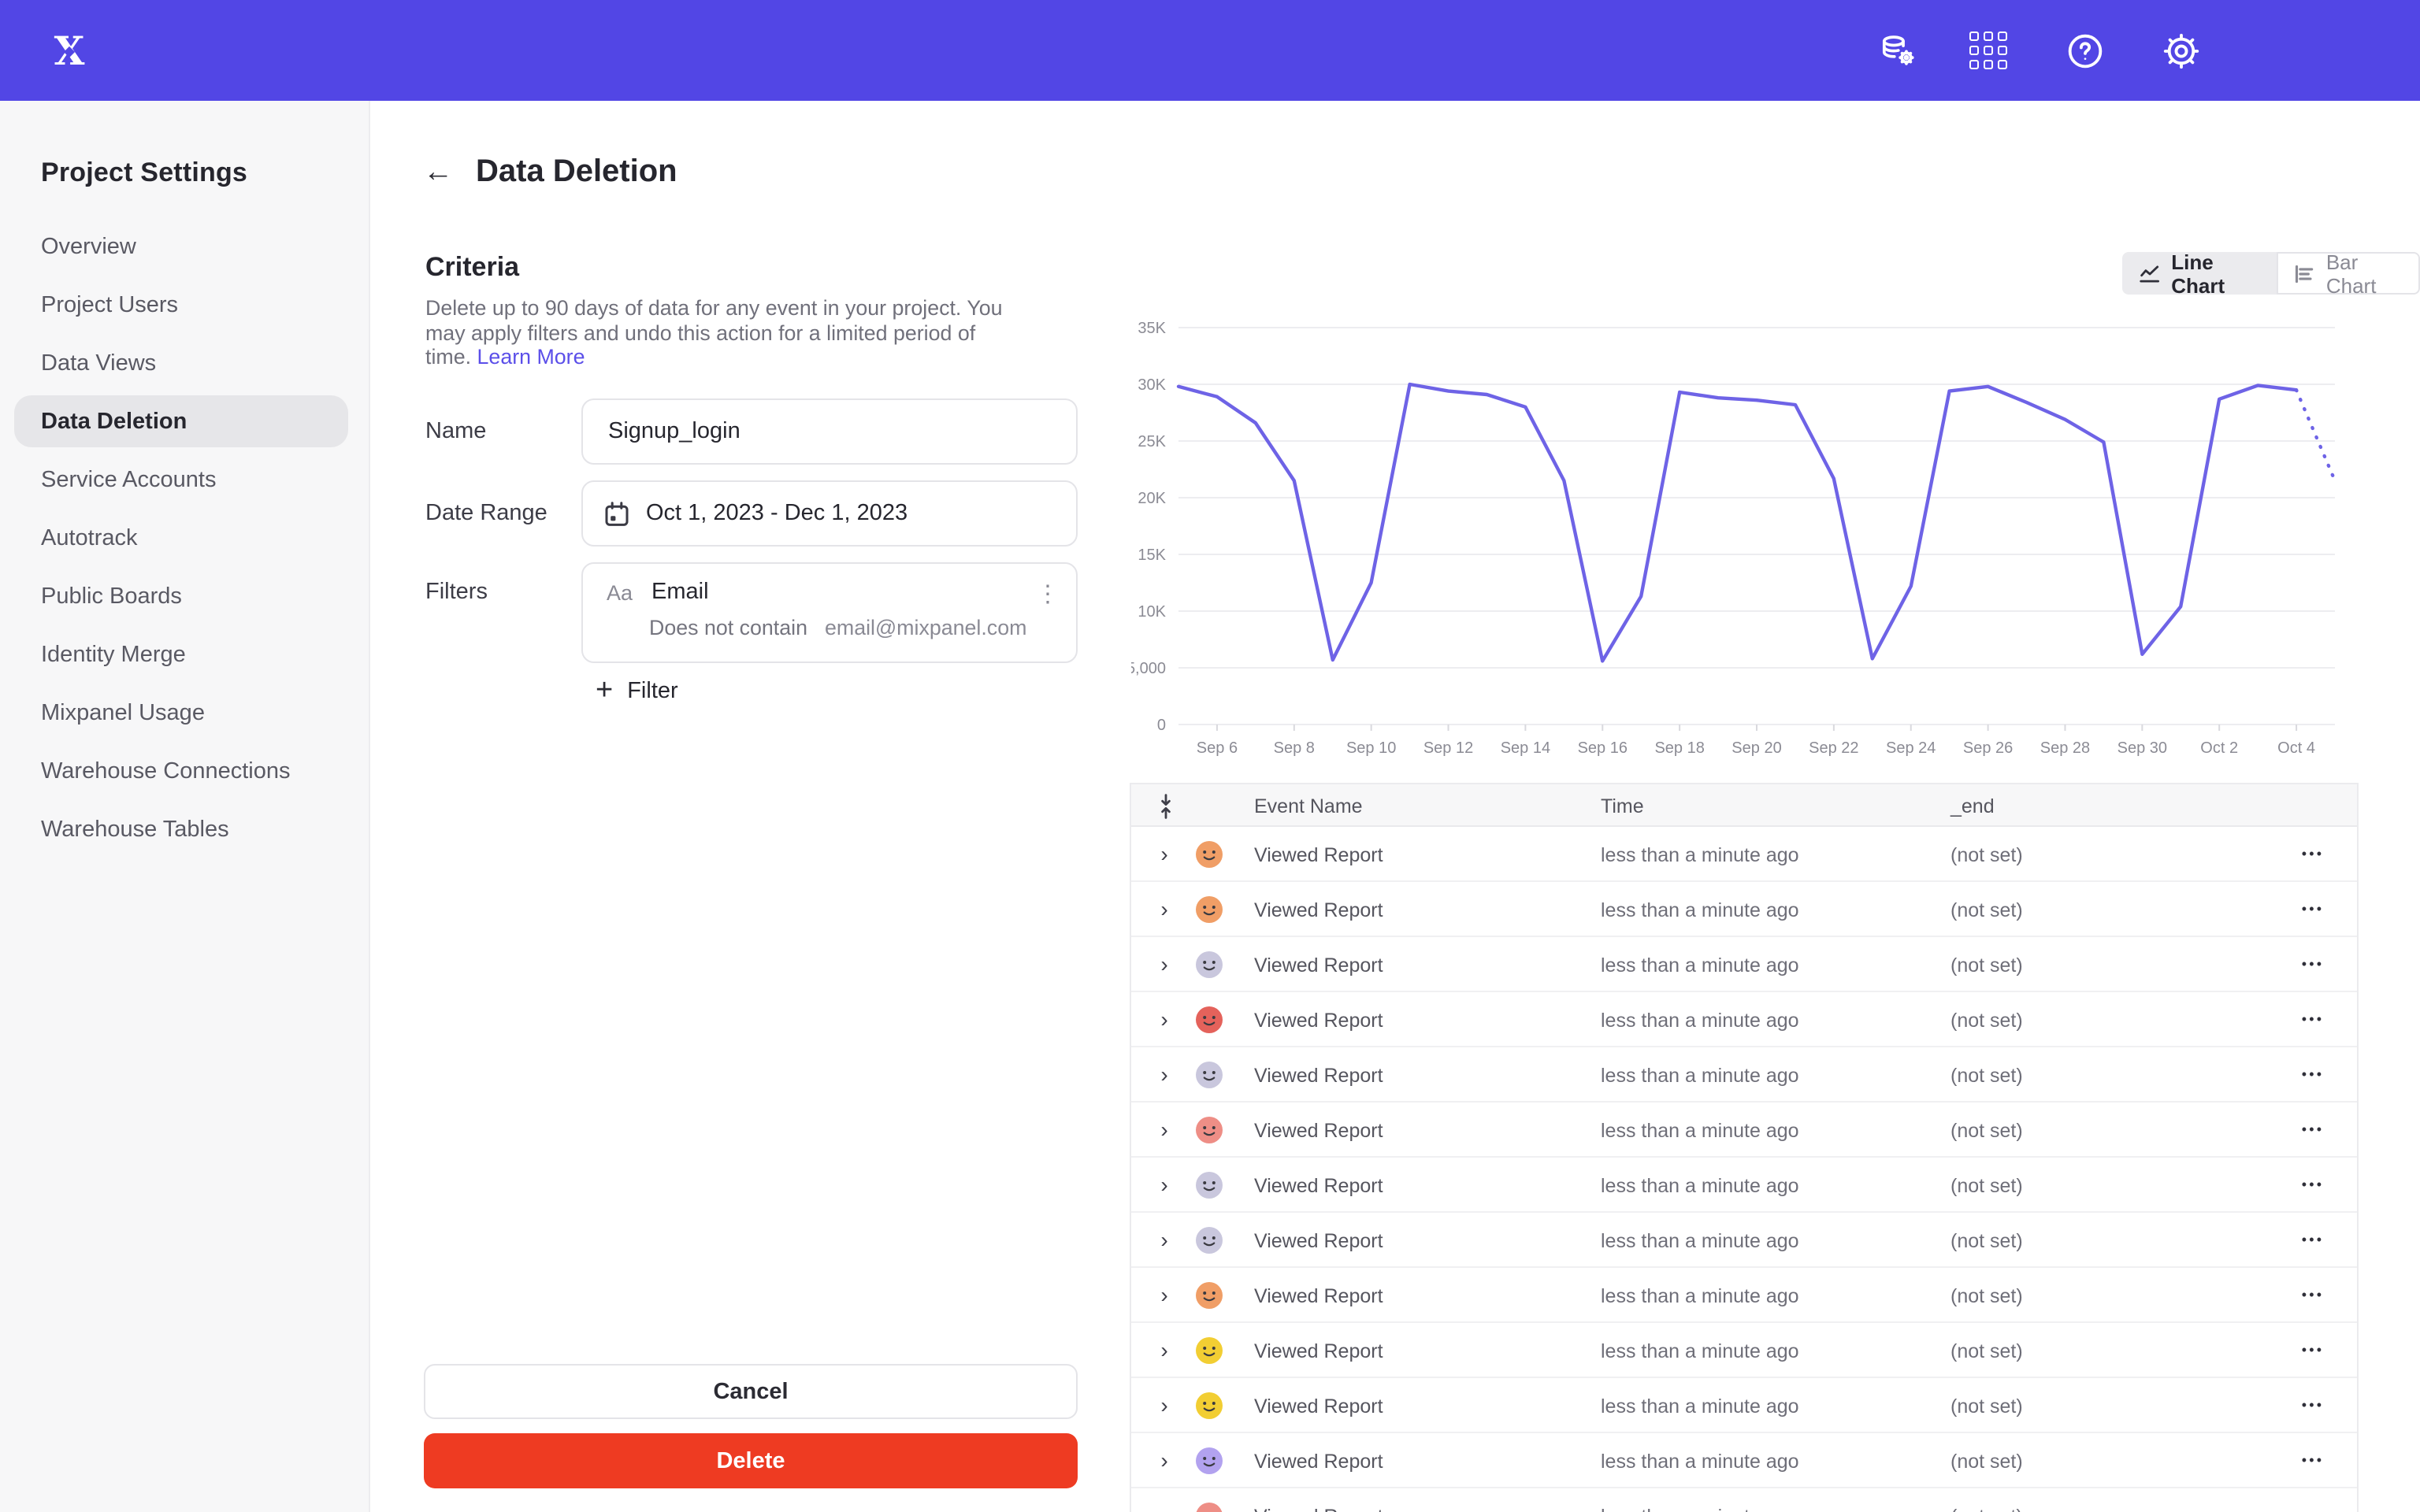 This screenshot has height=1512, width=2420. Describe the element at coordinates (652, 691) in the screenshot. I see `add-filter-label: Filter` at that location.